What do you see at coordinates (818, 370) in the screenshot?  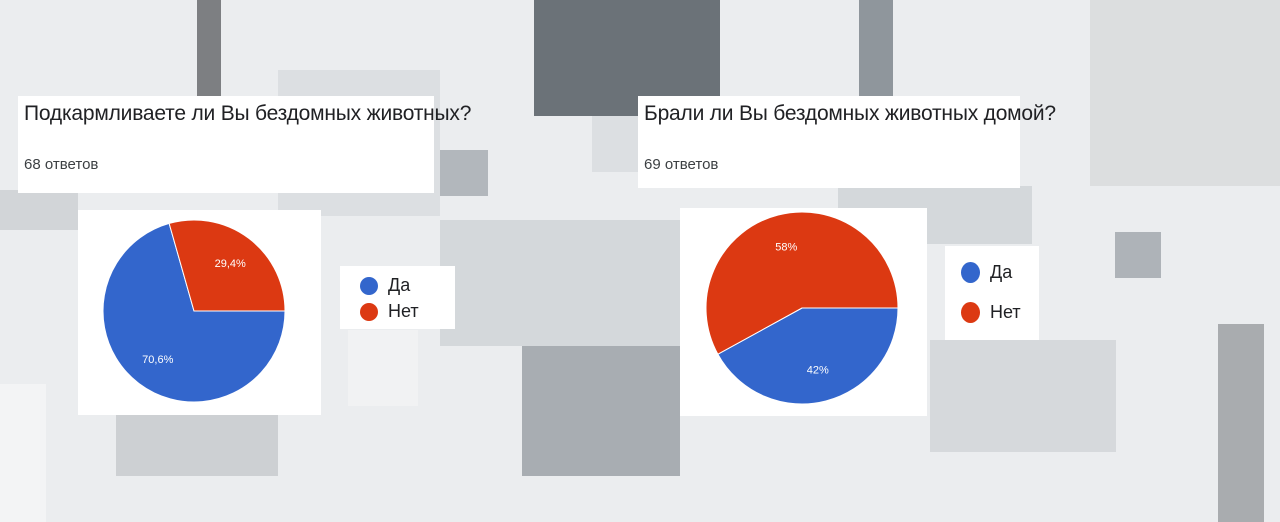 I see `pie-label-yes: 42%` at bounding box center [818, 370].